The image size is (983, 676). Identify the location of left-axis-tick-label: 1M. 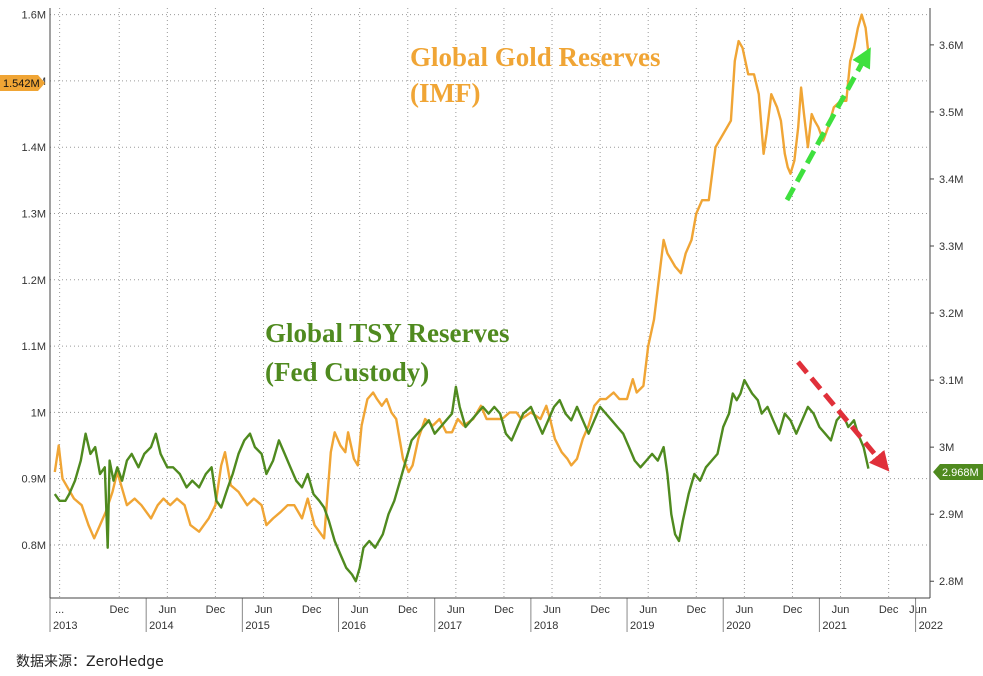
(38, 413).